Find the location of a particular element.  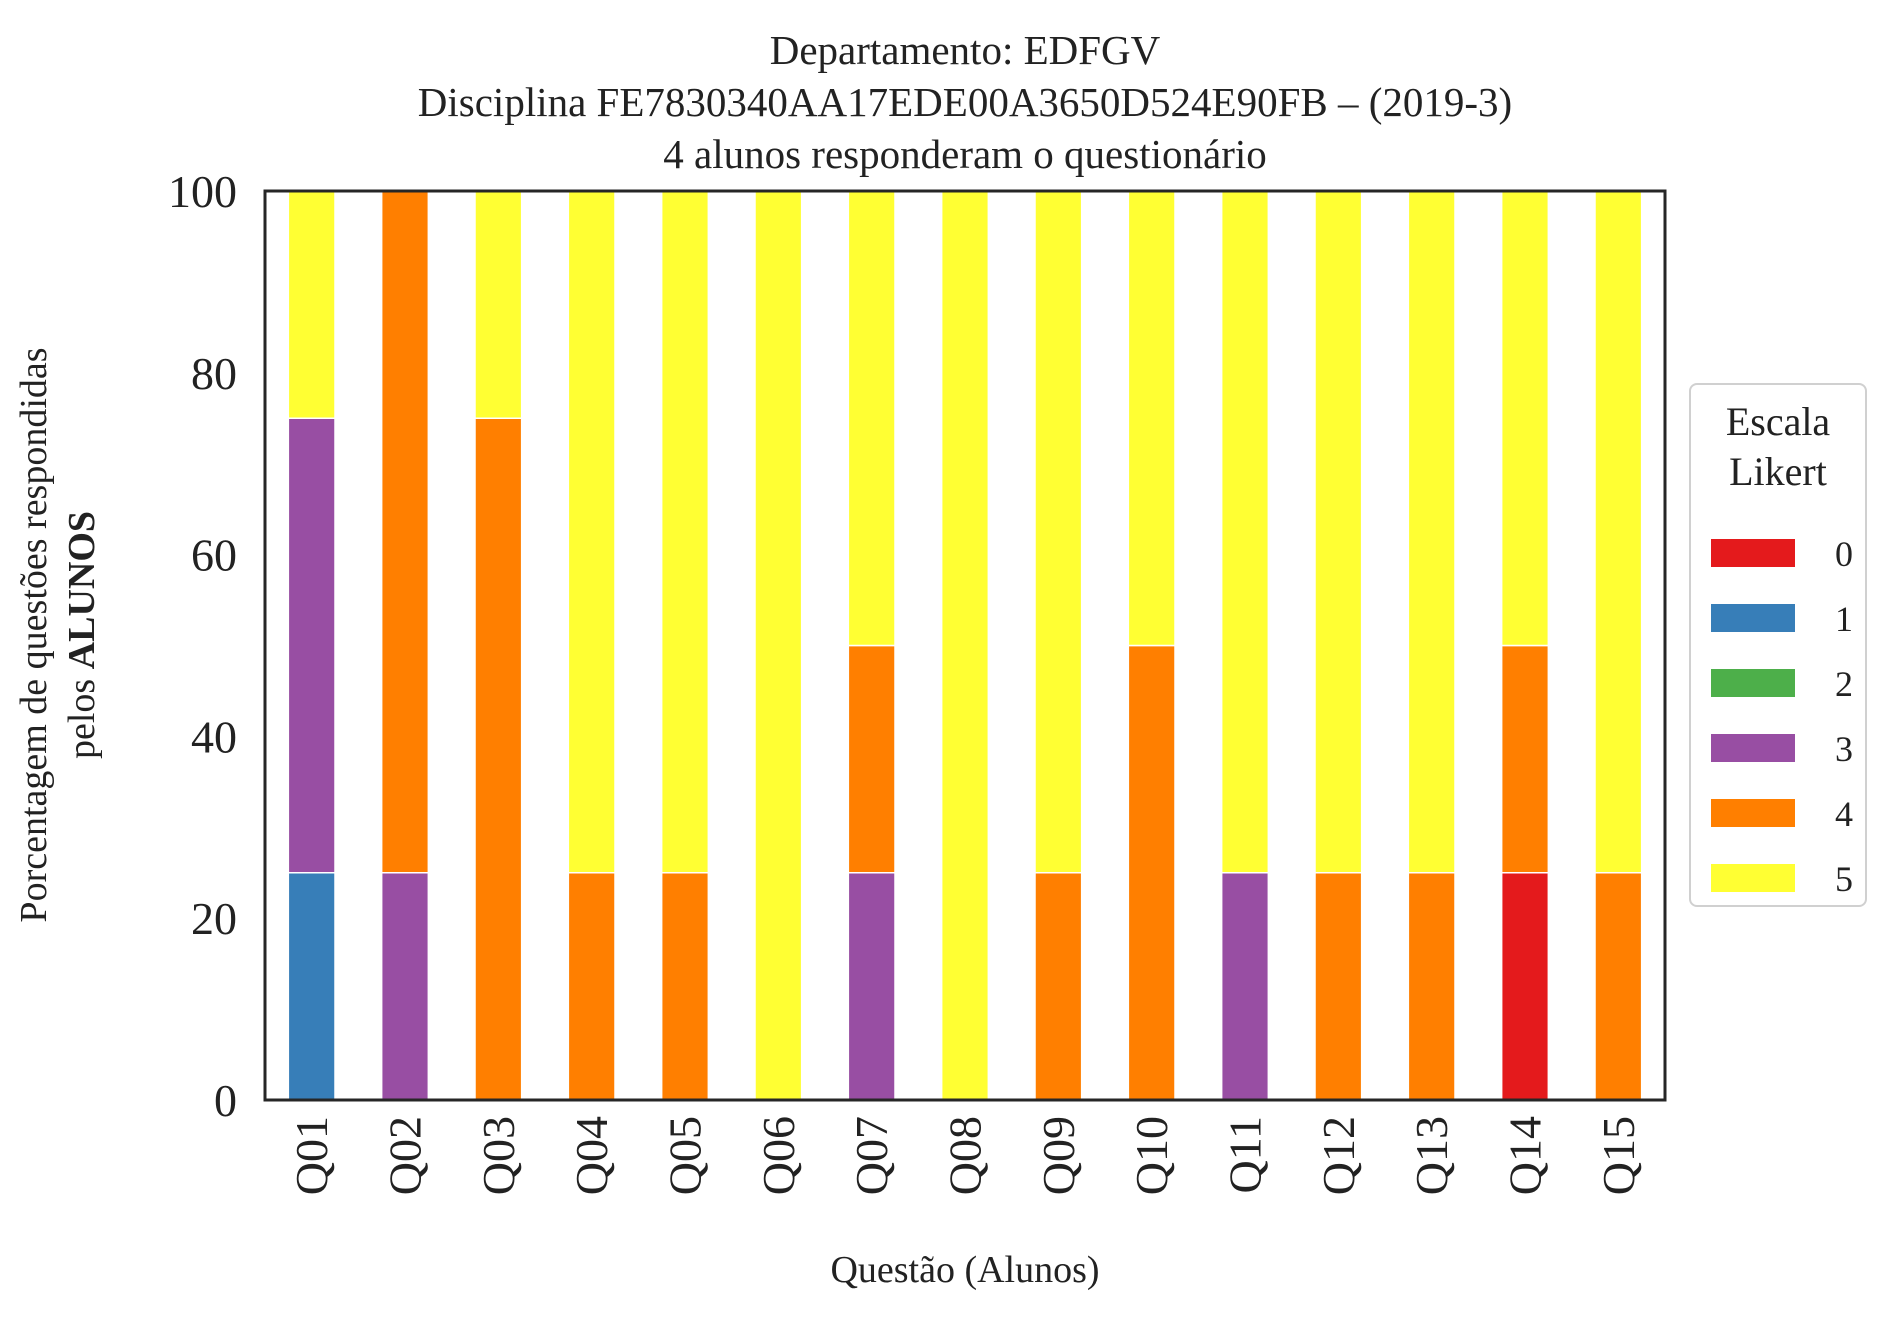

legend-title: Escala Likert is located at coordinates (1778, 447).